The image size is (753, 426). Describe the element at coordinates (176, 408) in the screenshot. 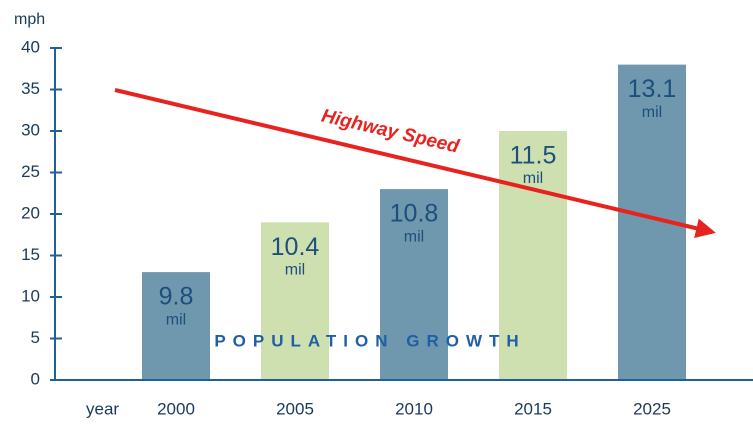

I see `x-tick-label: 2000` at that location.